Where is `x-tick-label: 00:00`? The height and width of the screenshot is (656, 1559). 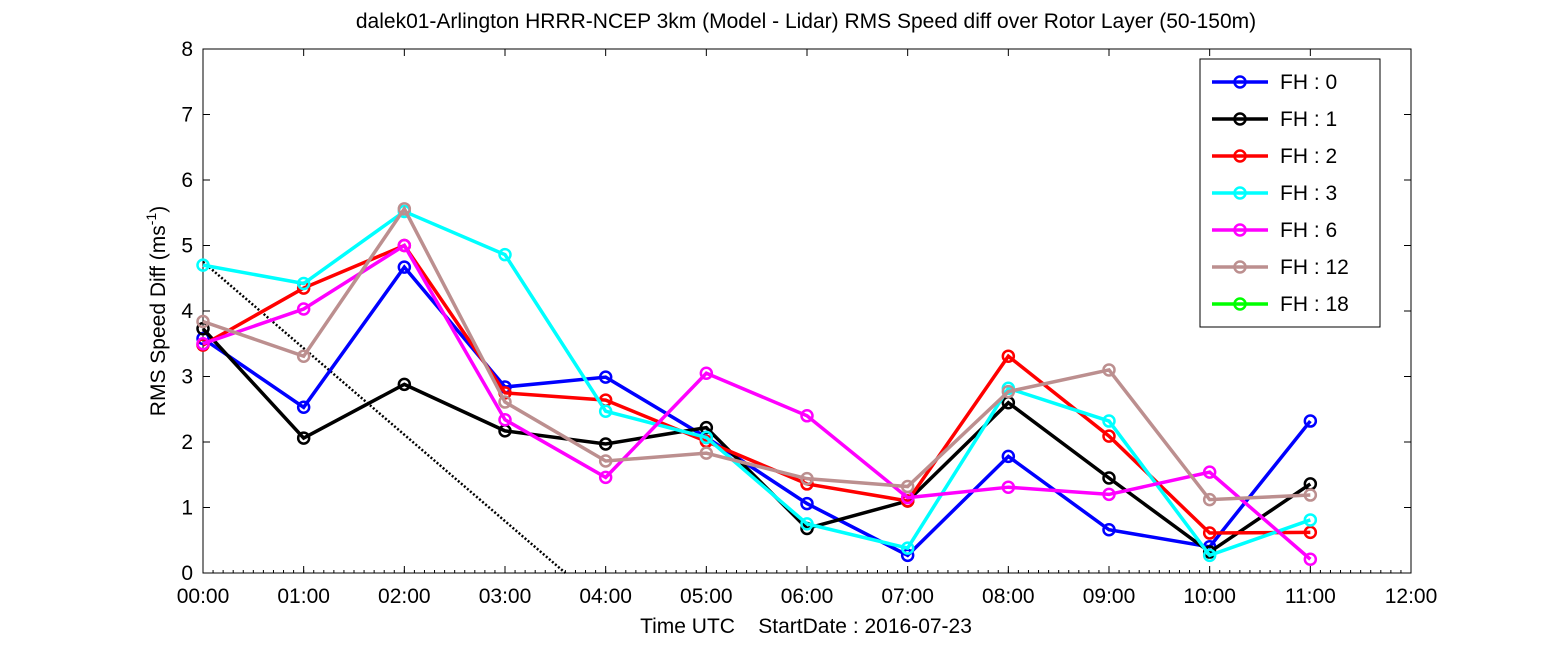 x-tick-label: 00:00 is located at coordinates (203, 596).